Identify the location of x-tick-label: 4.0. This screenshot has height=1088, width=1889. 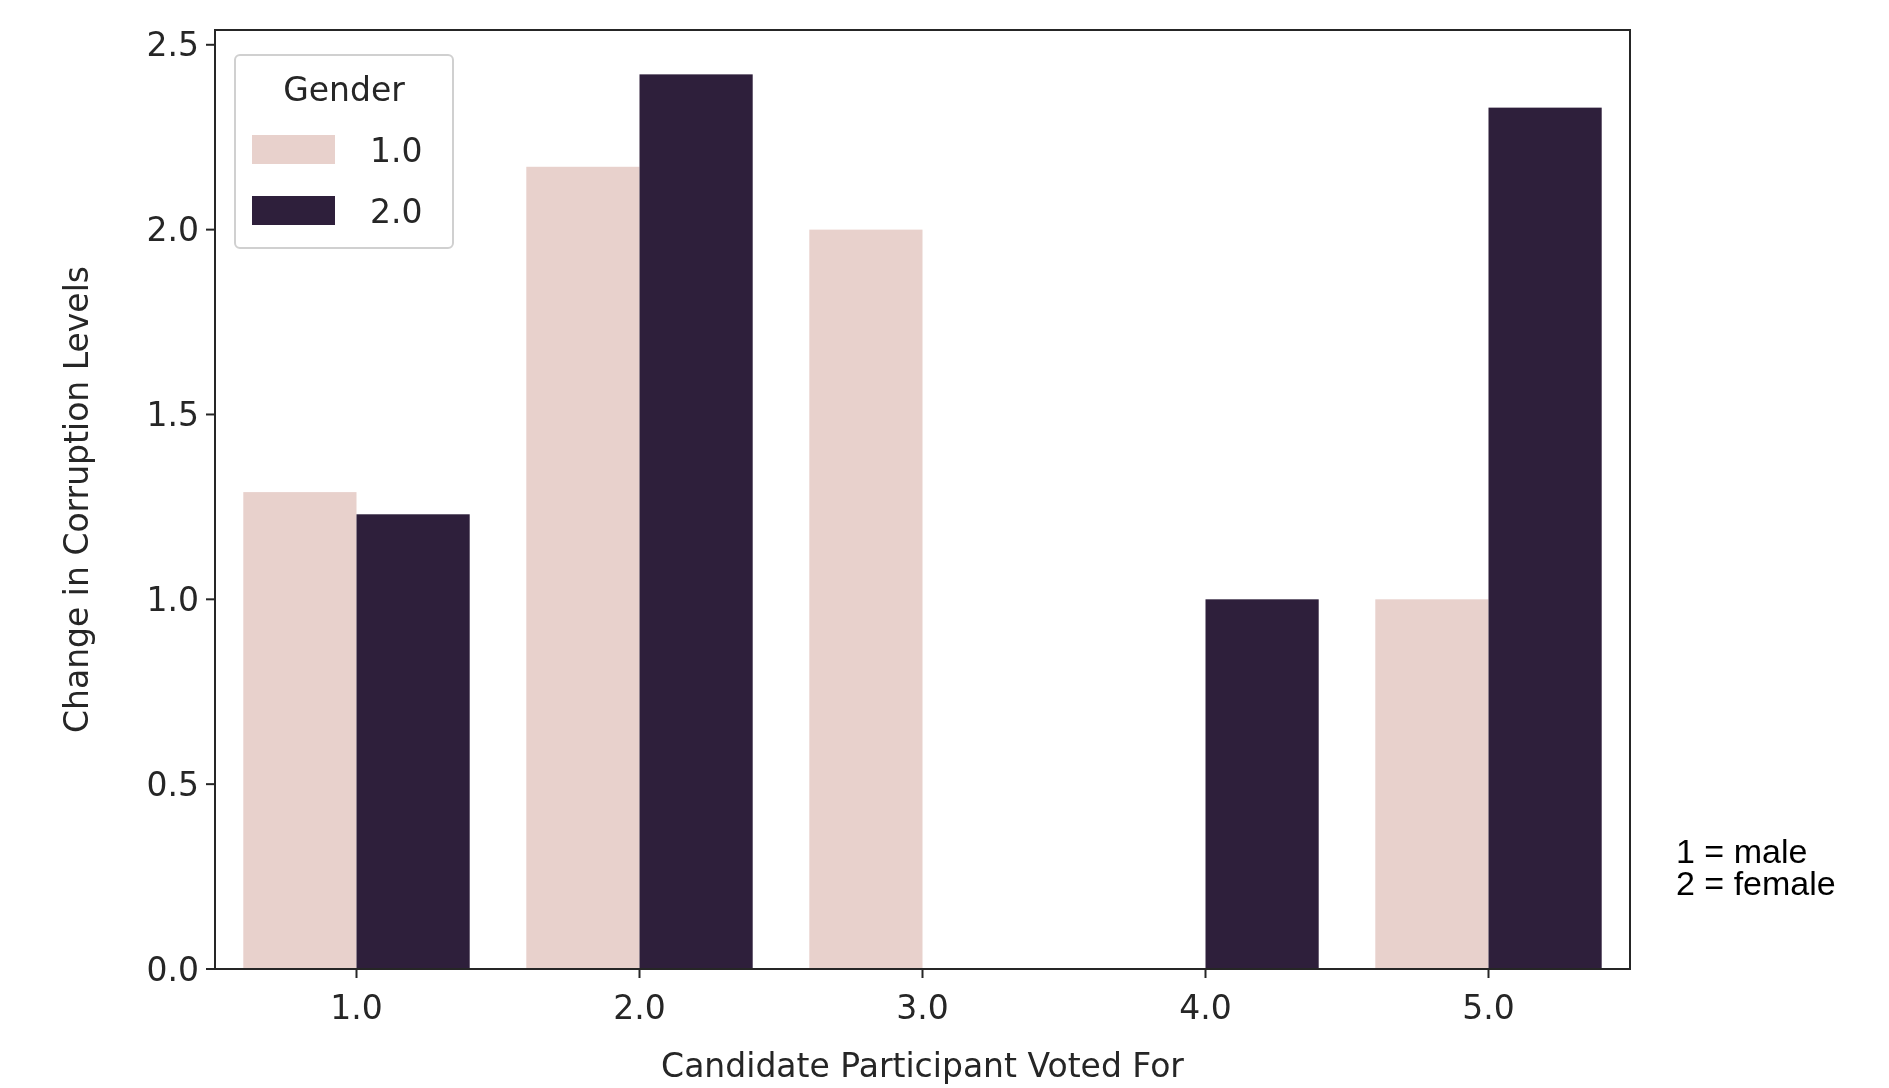
(1205, 1007).